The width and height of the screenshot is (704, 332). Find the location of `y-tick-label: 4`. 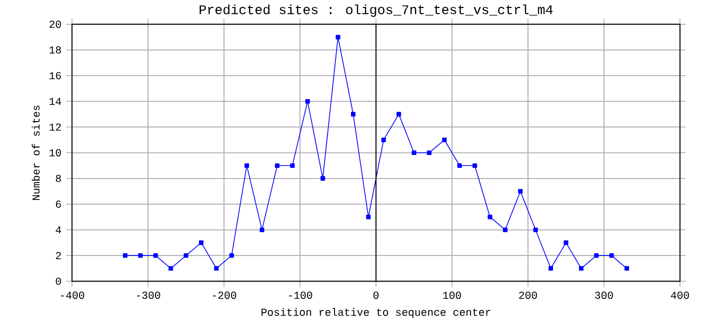

y-tick-label: 4 is located at coordinates (59, 230).